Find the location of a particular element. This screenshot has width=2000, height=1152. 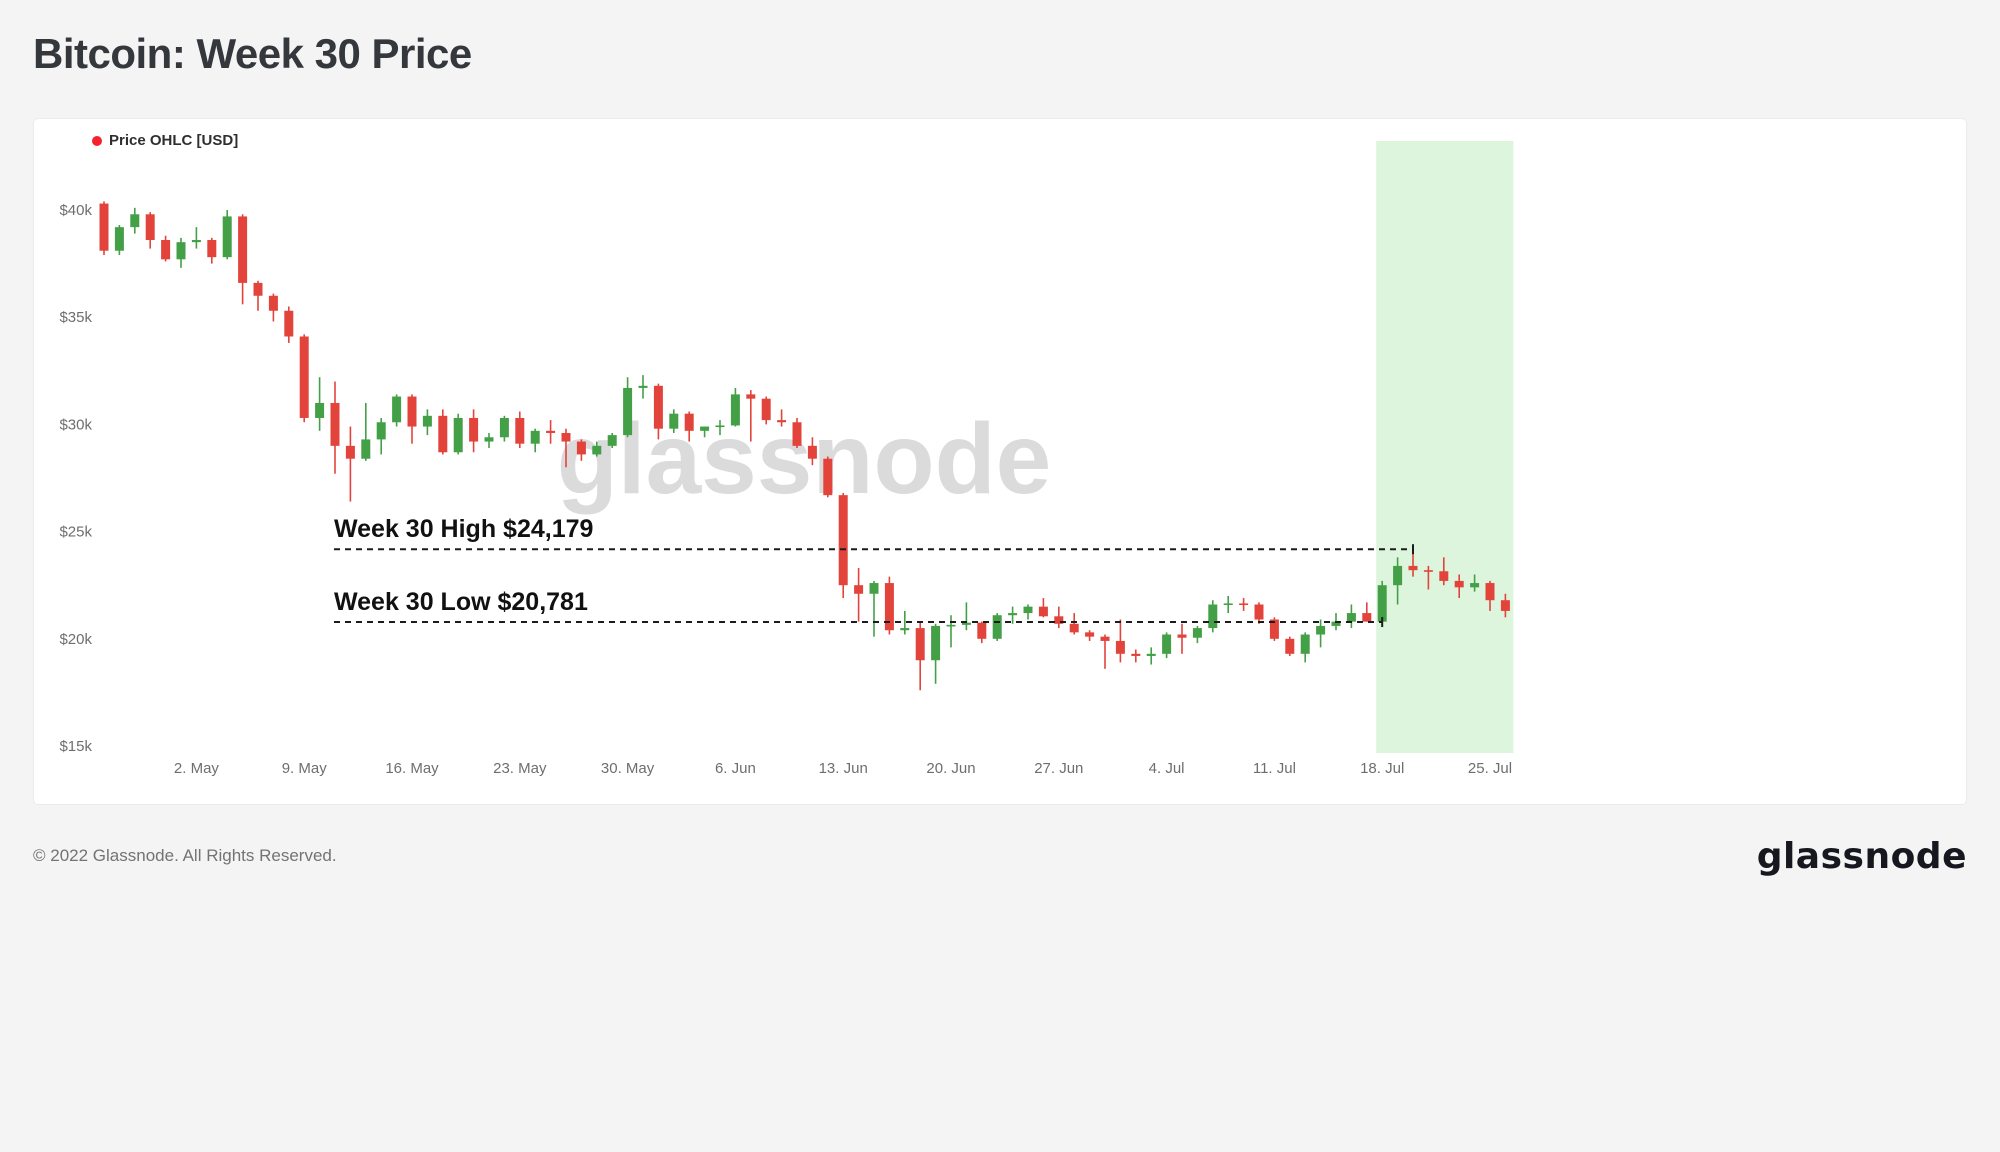

svg-text: 27. Jun is located at coordinates (1058, 768).